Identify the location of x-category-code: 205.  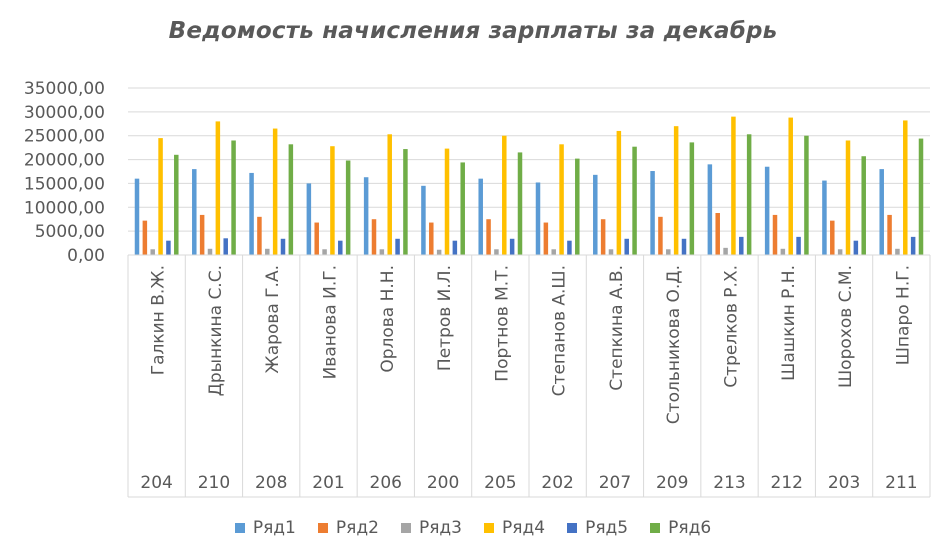
(500, 483).